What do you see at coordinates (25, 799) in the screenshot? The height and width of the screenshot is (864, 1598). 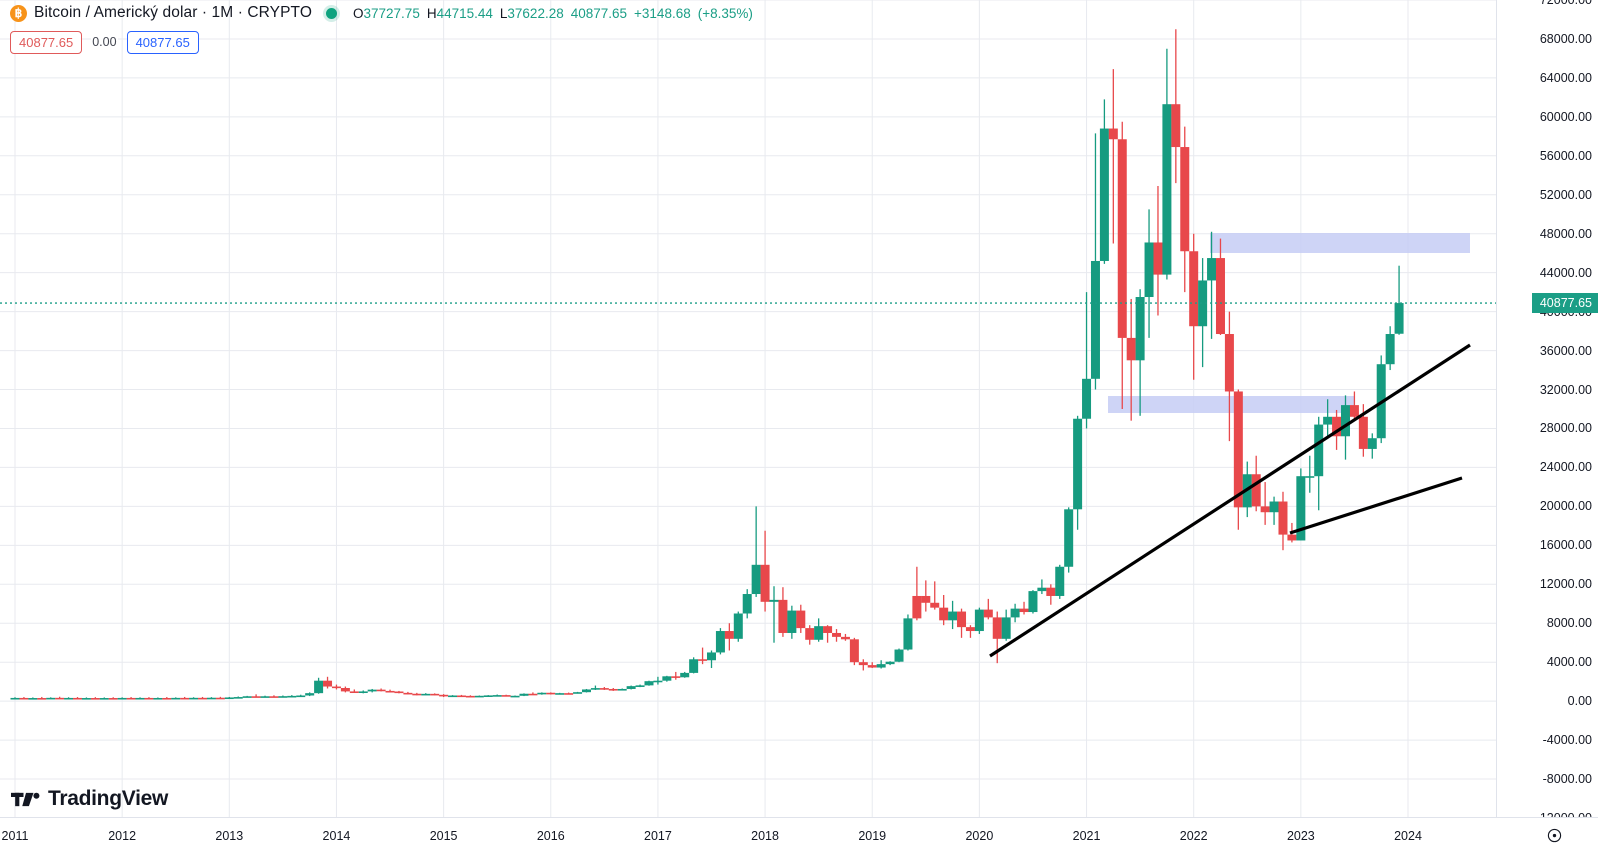 I see `tradingview-logo-icon` at bounding box center [25, 799].